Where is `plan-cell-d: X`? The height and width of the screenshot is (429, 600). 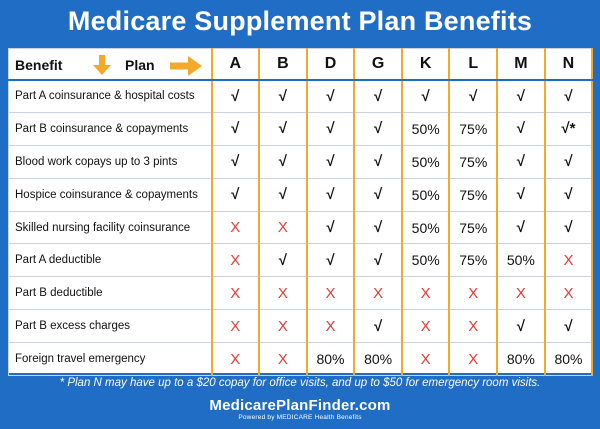
plan-cell-d: X is located at coordinates (330, 326).